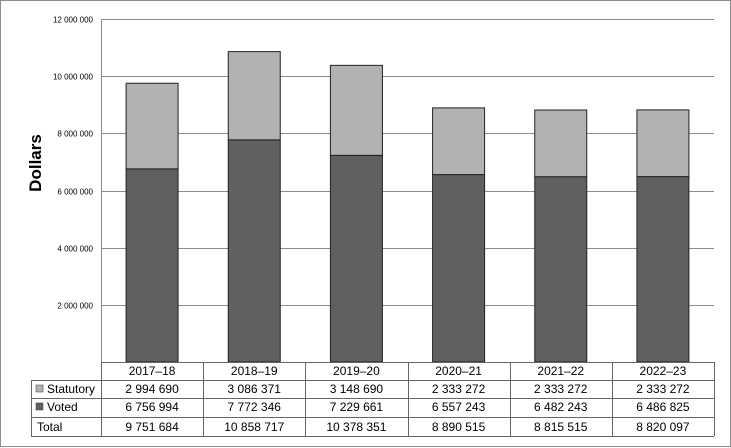 The height and width of the screenshot is (448, 731). Describe the element at coordinates (561, 407) in the screenshot. I see `table-cell: 6 482 243` at that location.